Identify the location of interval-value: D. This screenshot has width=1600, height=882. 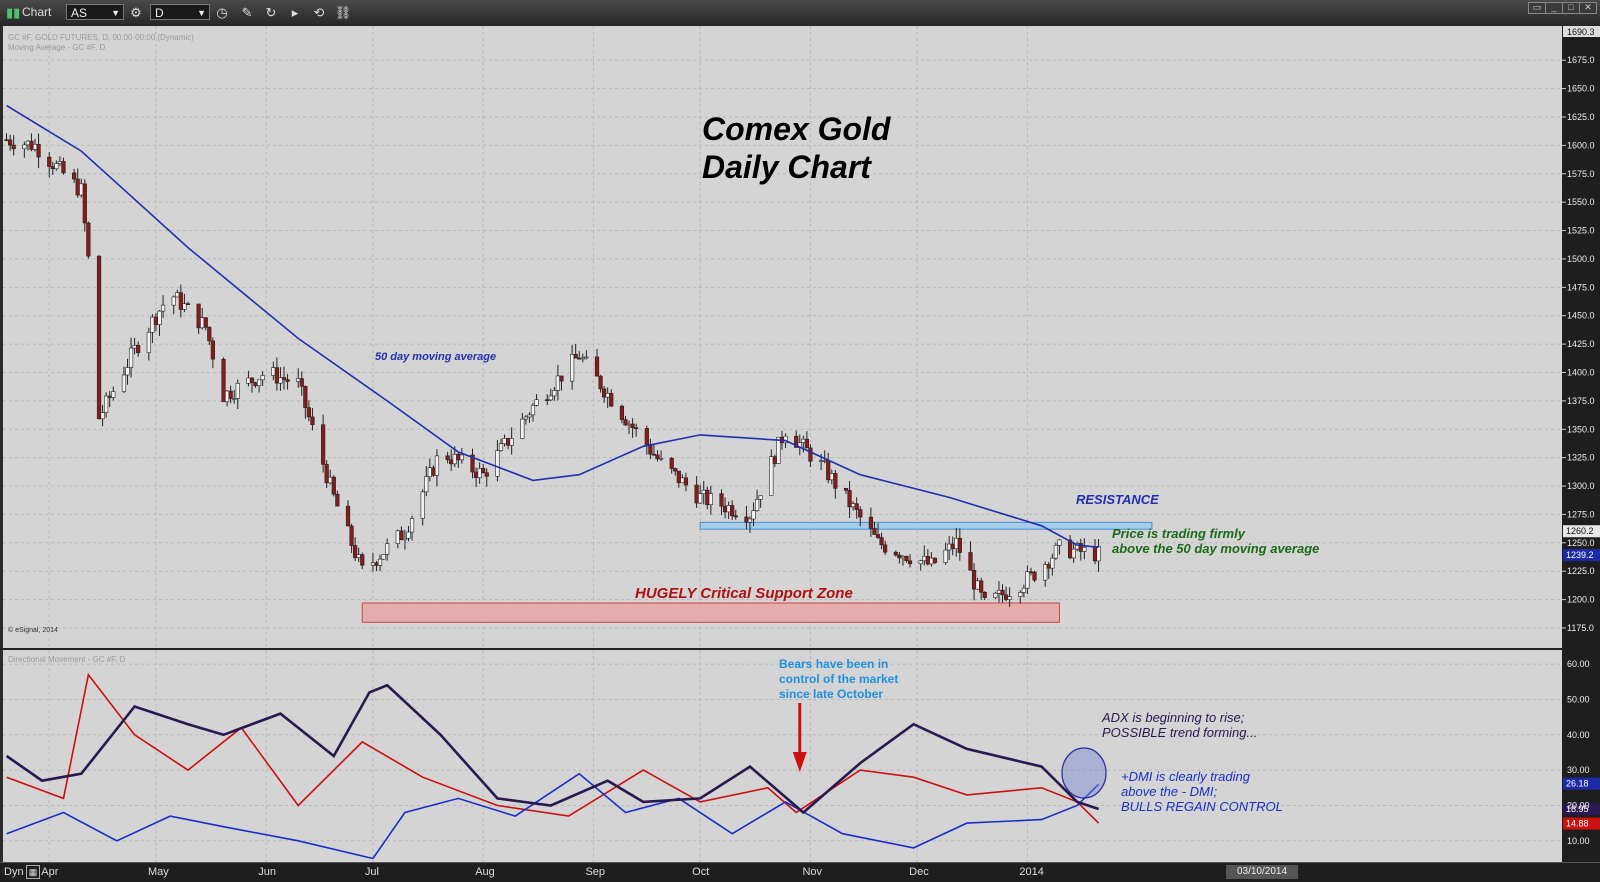
(159, 13).